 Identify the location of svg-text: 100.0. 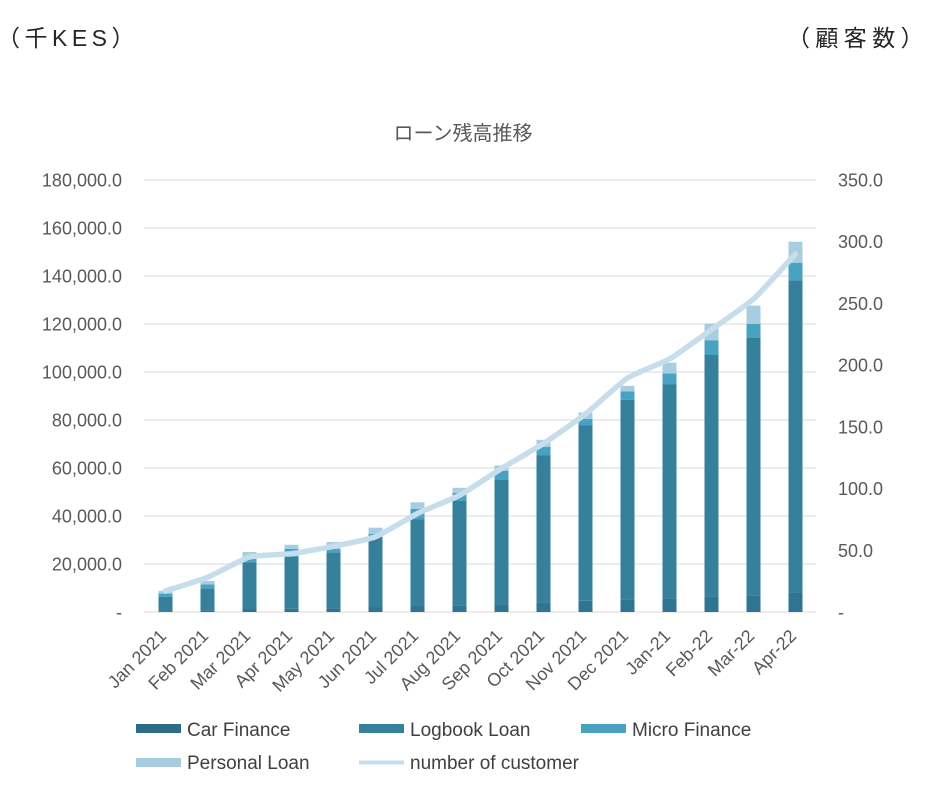
(860, 489).